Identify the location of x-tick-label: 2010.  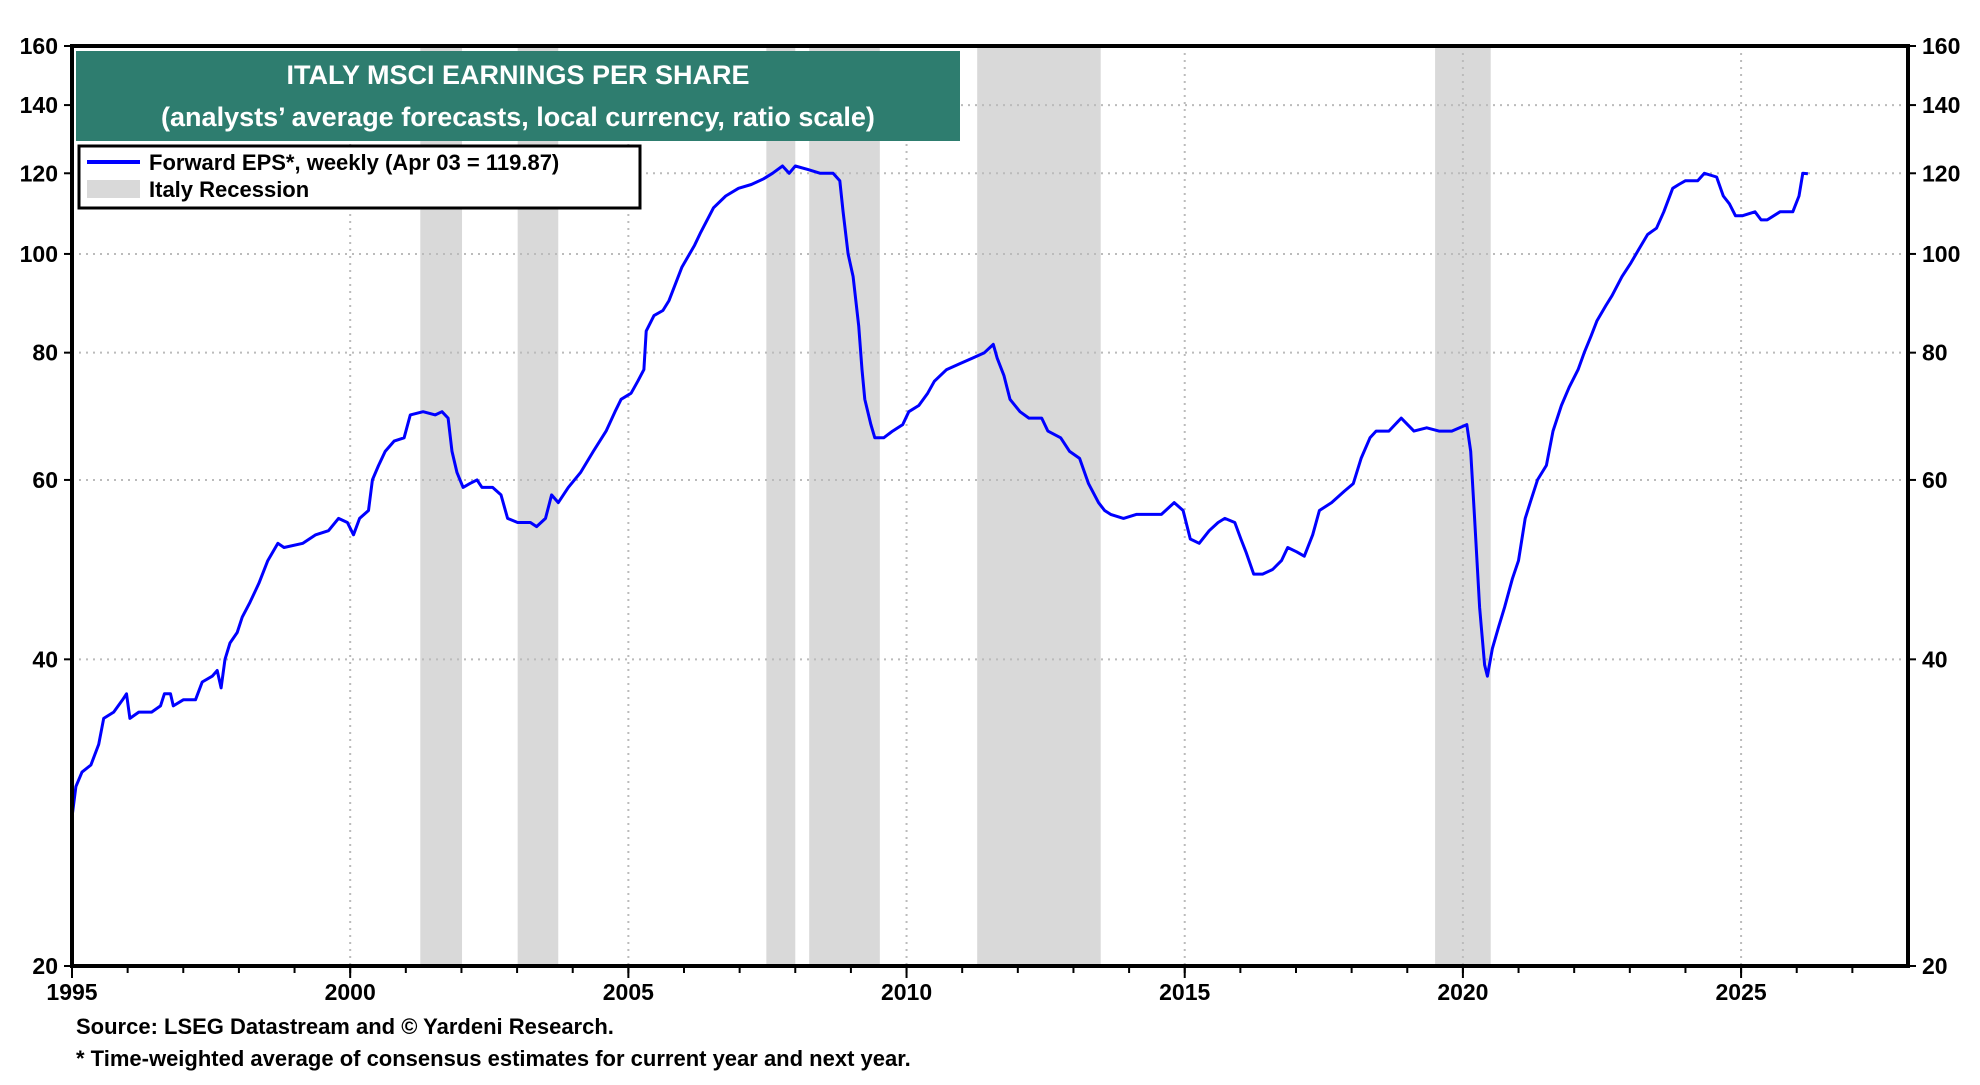
(906, 992).